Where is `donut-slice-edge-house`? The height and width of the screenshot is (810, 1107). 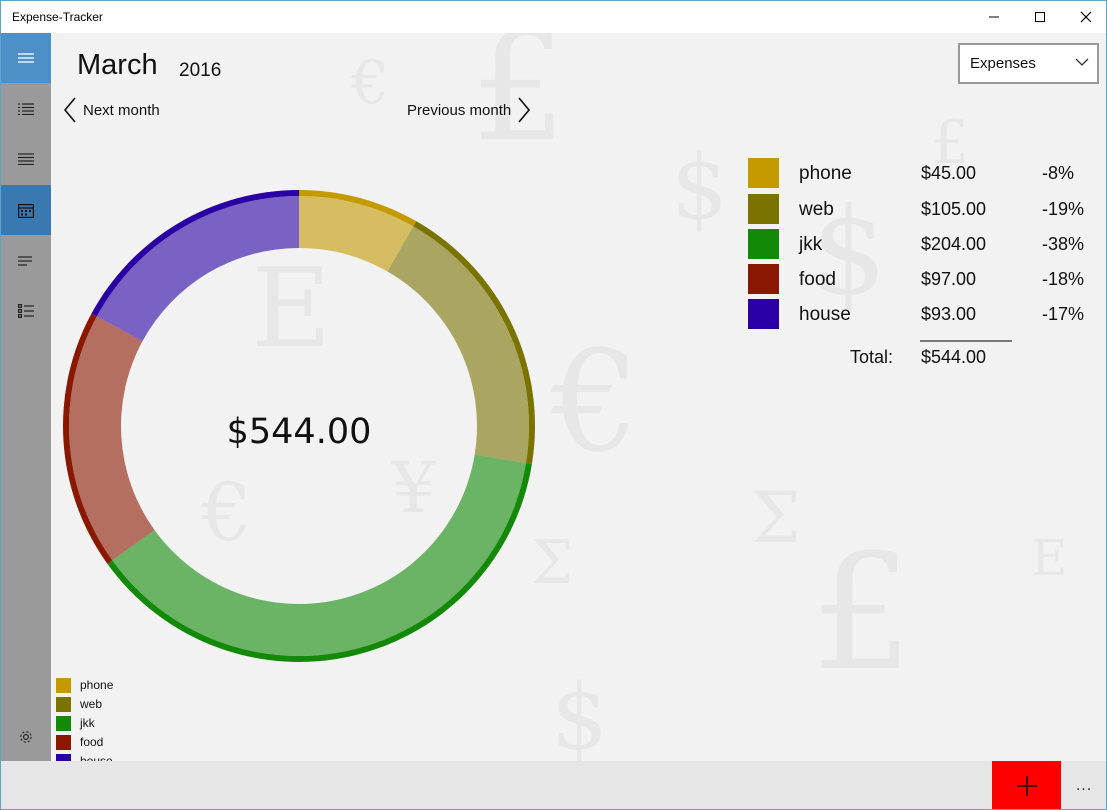
donut-slice-edge-house is located at coordinates (195, 253).